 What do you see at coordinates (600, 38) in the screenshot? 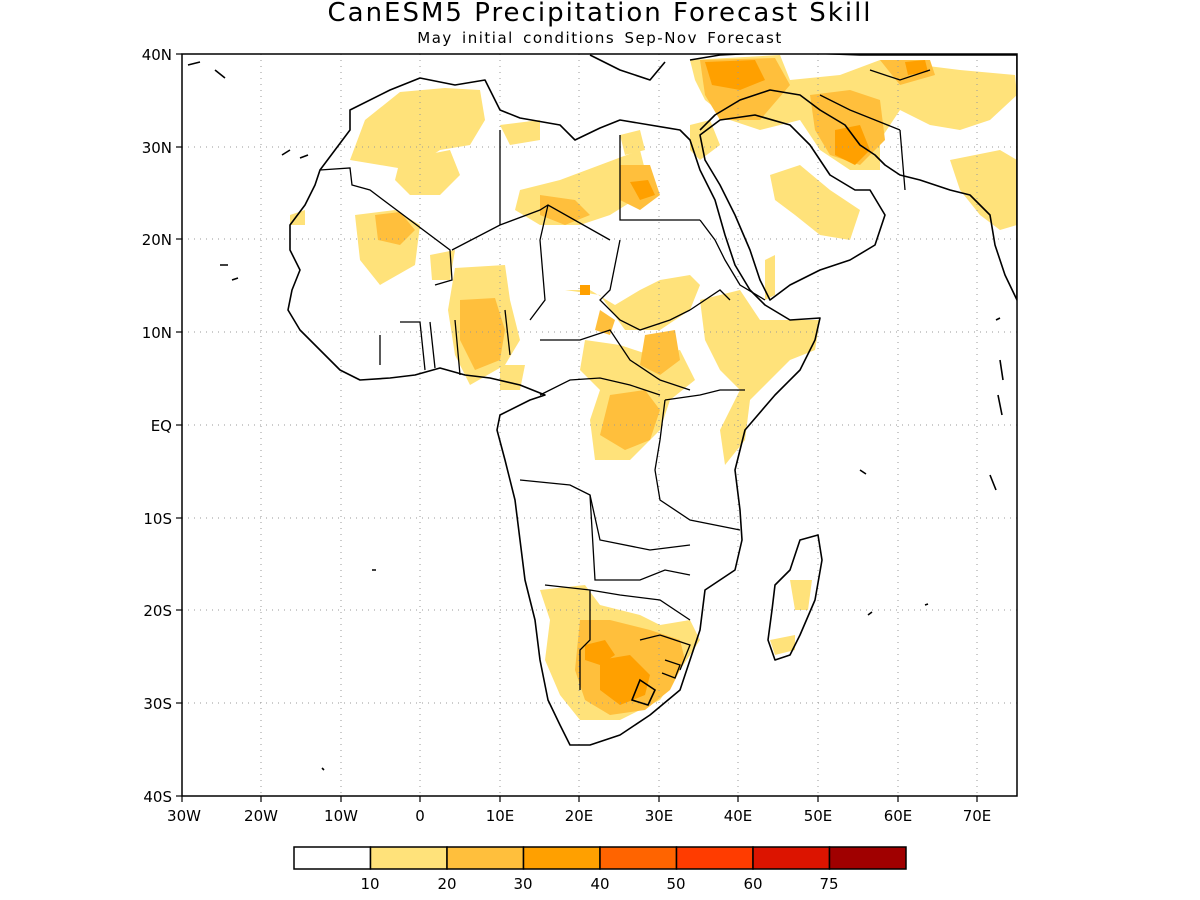
I see `map-subtitle: May initial conditions Sep-Nov Forecast` at bounding box center [600, 38].